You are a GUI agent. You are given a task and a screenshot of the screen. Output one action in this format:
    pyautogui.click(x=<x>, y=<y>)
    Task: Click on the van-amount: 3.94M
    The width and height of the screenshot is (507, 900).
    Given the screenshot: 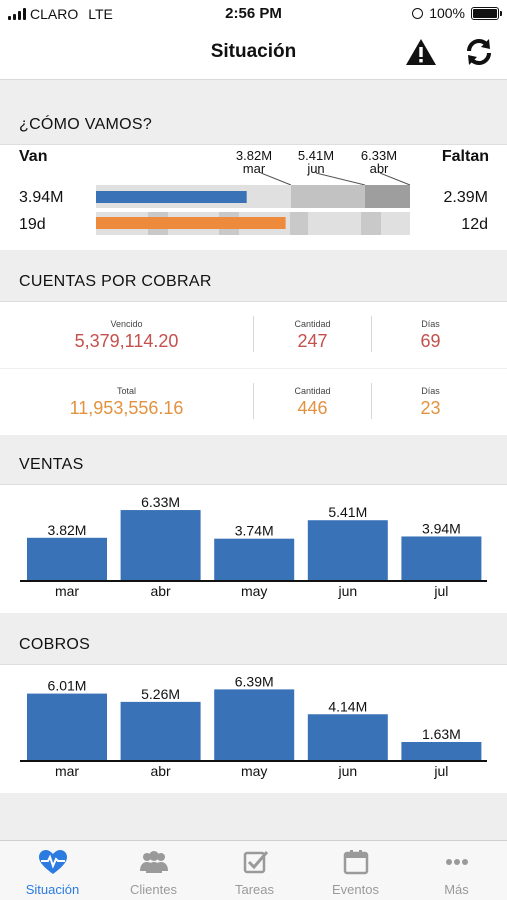 What is the action you would take?
    pyautogui.click(x=41, y=197)
    